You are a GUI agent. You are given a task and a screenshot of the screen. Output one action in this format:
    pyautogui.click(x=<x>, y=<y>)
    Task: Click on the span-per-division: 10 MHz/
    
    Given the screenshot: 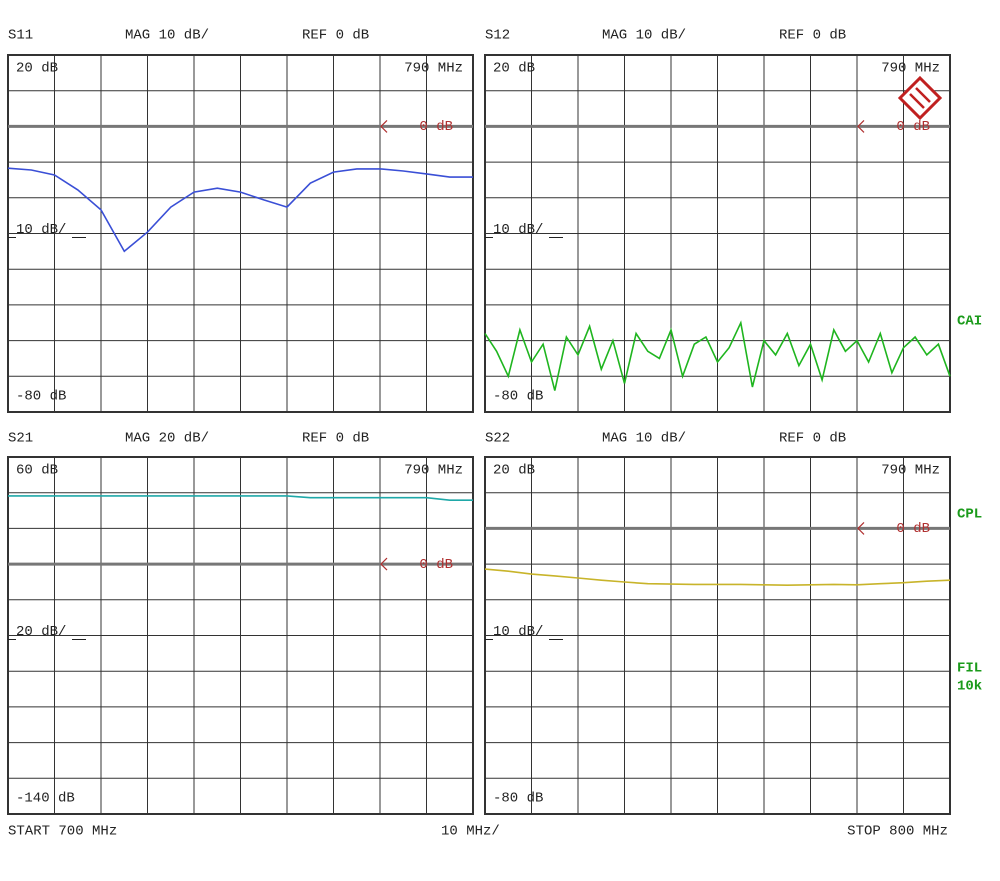 What is the action you would take?
    pyautogui.click(x=470, y=832)
    